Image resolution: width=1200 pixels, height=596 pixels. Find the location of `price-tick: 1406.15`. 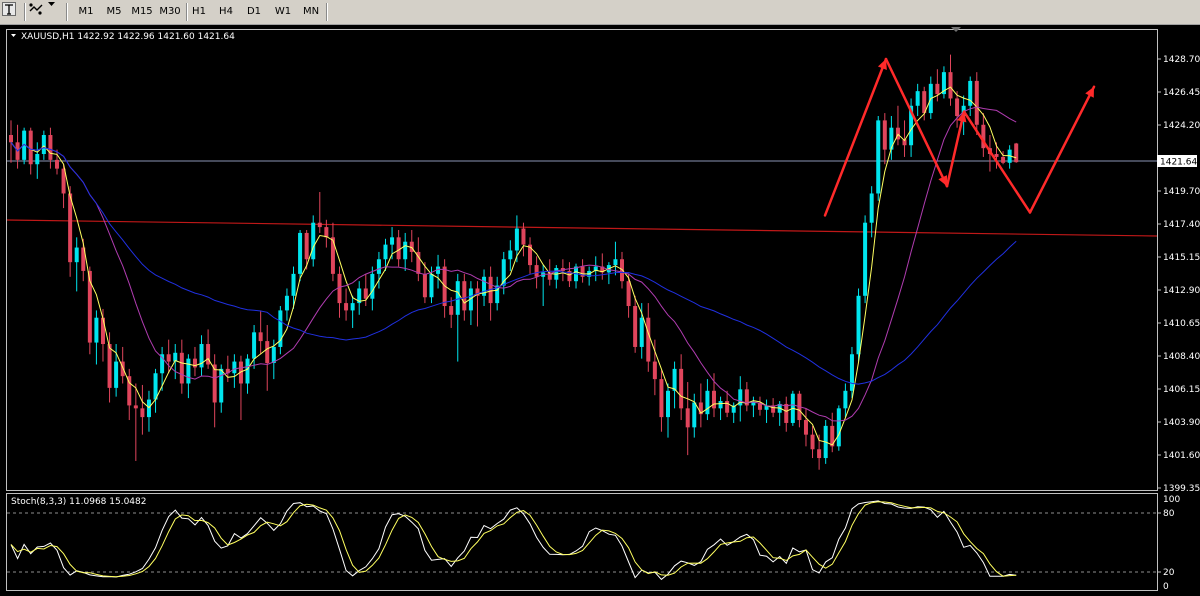

price-tick: 1406.15 is located at coordinates (1178, 390).